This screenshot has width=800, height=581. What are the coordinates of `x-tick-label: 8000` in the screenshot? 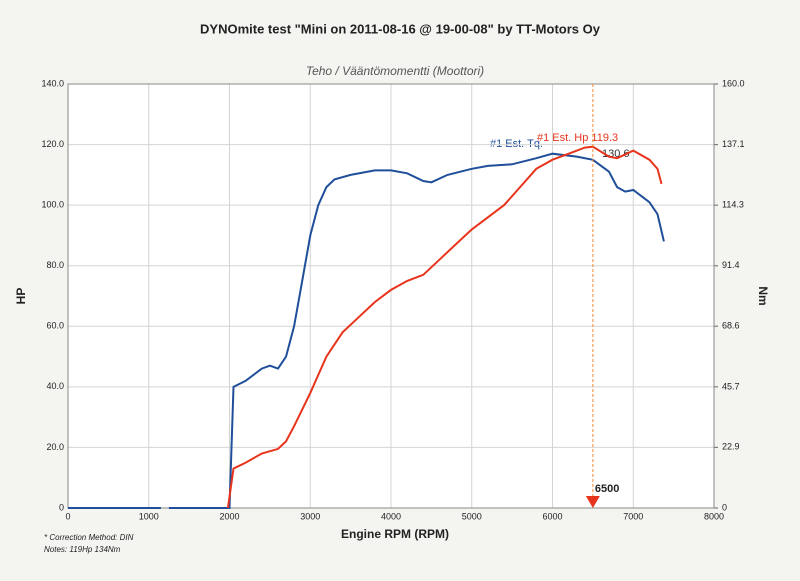 It's located at (714, 516).